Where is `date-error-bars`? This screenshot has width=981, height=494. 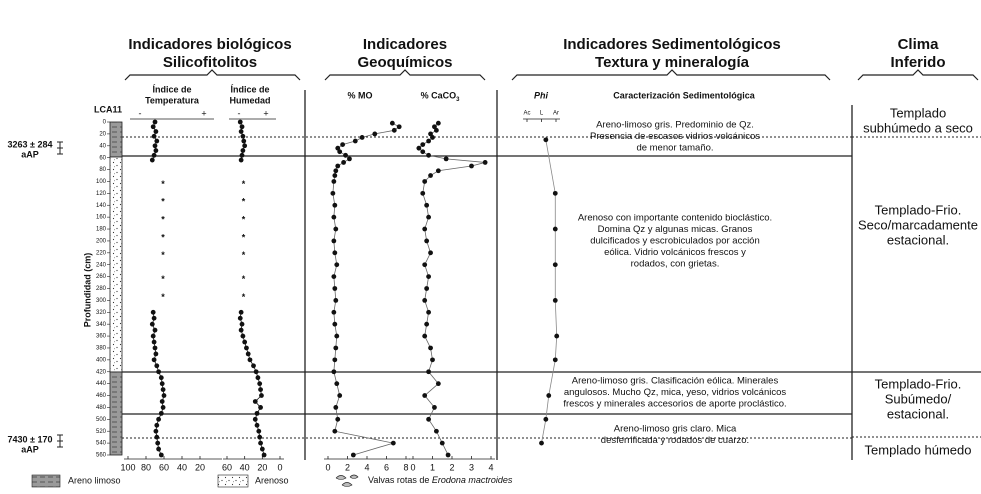
date-error-bars is located at coordinates (60, 294).